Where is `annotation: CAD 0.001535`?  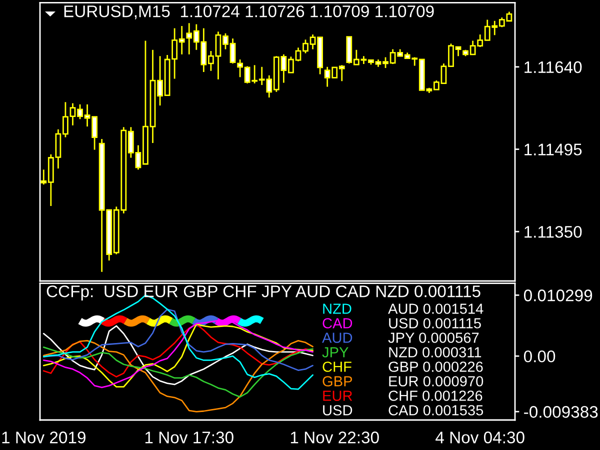
annotation: CAD 0.001535 is located at coordinates (436, 410).